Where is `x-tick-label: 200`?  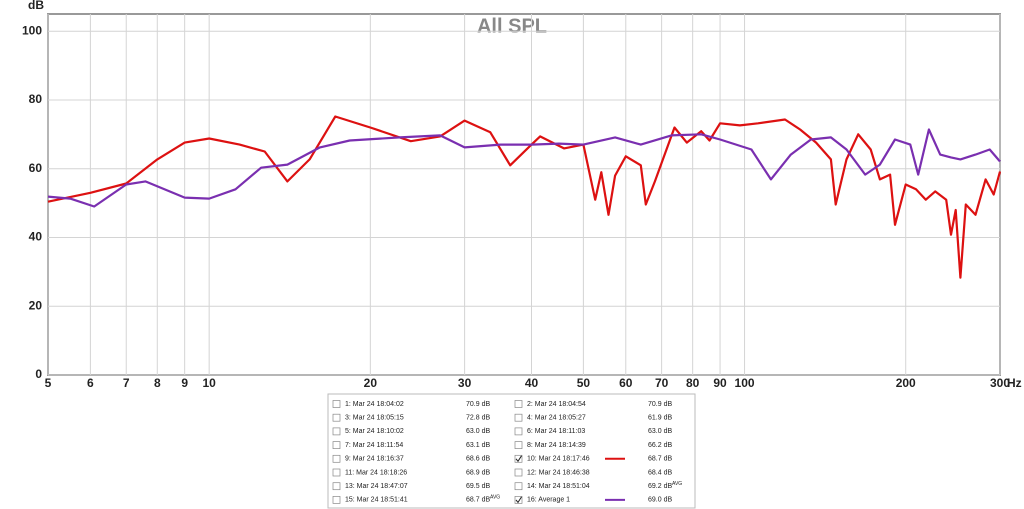 x-tick-label: 200 is located at coordinates (906, 383).